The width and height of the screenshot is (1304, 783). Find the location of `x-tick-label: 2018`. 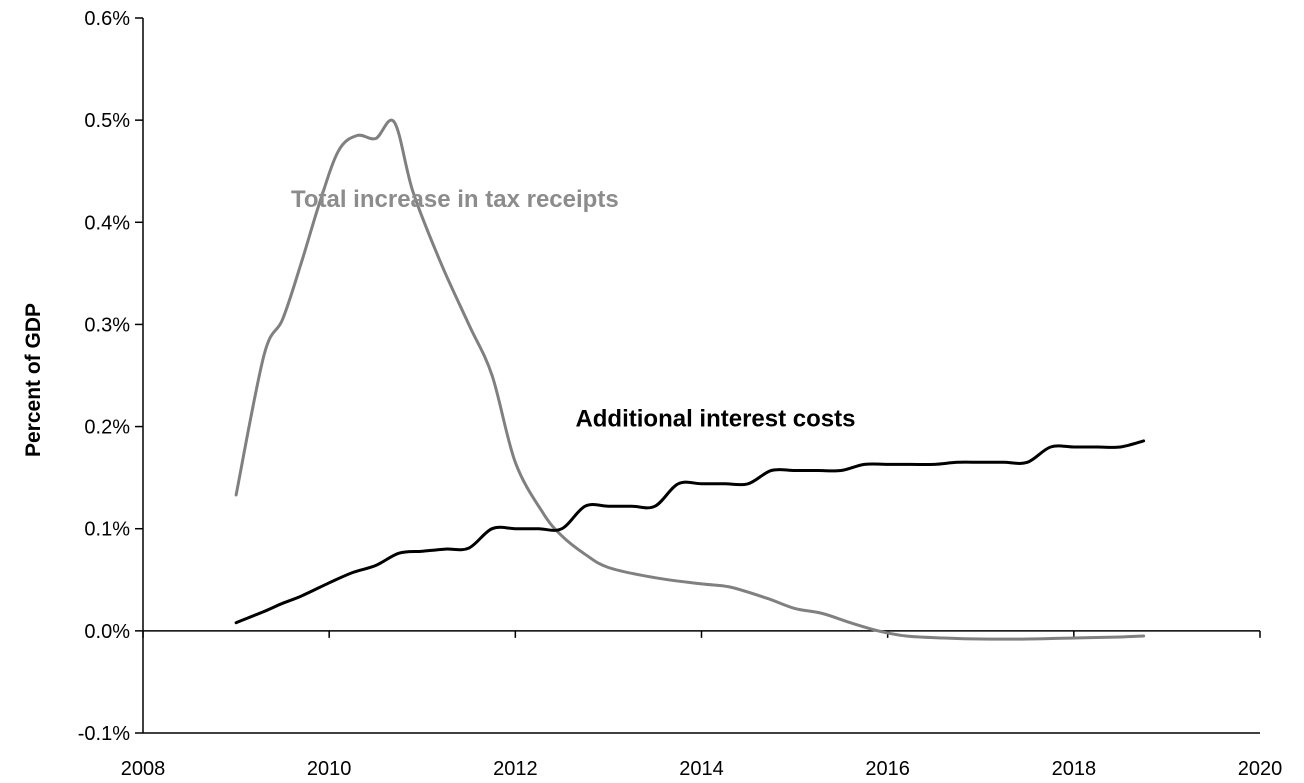

x-tick-label: 2018 is located at coordinates (1074, 769).